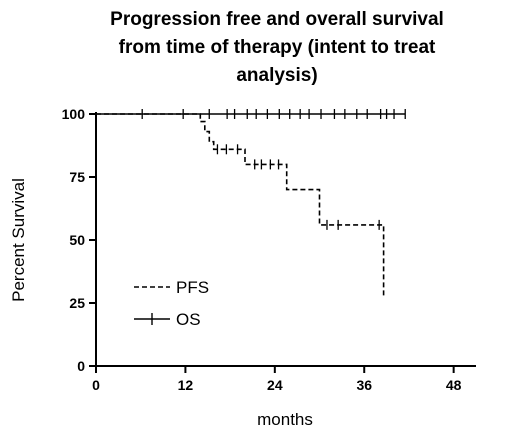 The height and width of the screenshot is (437, 520). What do you see at coordinates (77, 303) in the screenshot?
I see `y-tick-label: 25` at bounding box center [77, 303].